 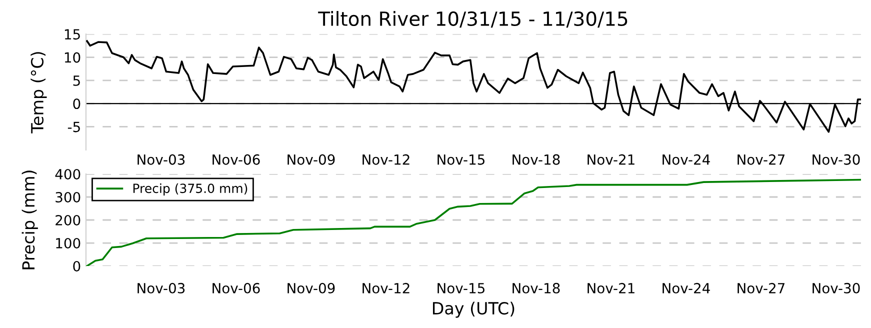 I want to click on y-tick-label: 400, so click(x=67, y=174).